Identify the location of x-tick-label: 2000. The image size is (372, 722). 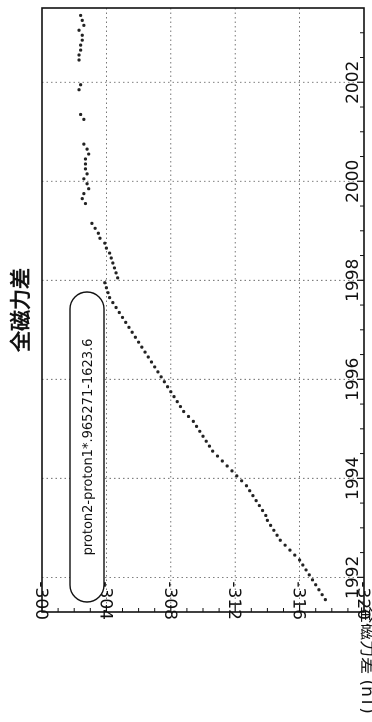
(353, 181).